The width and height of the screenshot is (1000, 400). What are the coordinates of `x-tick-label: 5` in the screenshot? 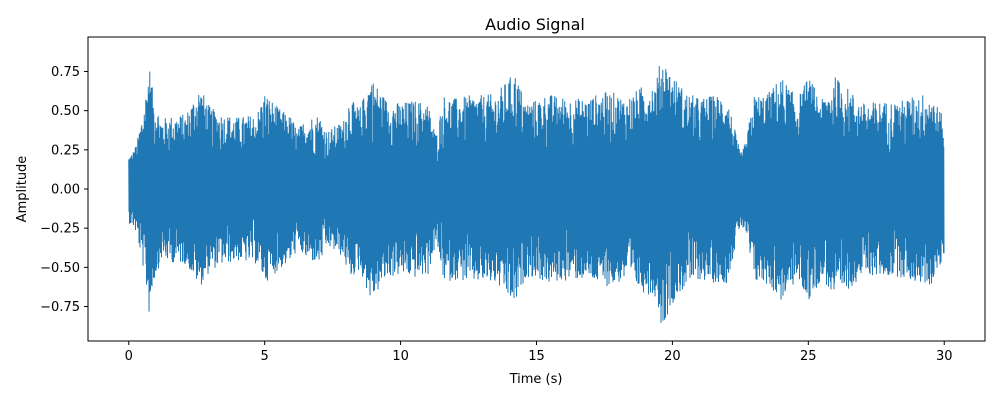 It's located at (265, 356).